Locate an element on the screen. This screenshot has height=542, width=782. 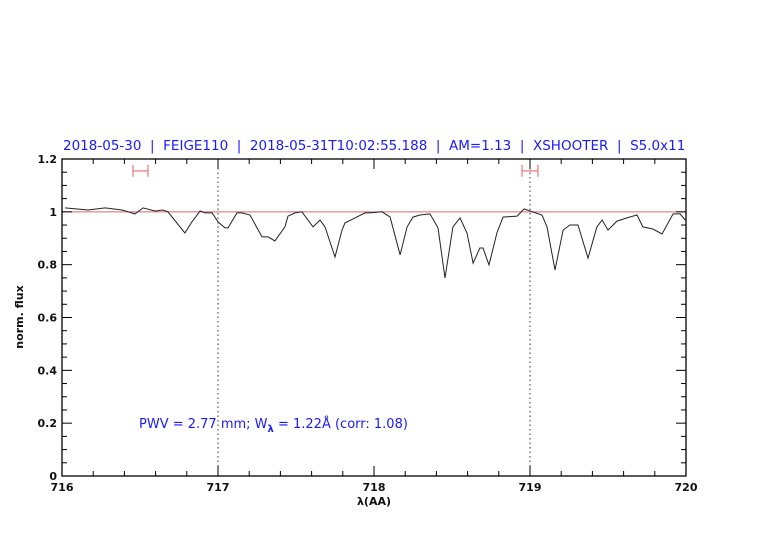
x-tick-label: 720 is located at coordinates (686, 487).